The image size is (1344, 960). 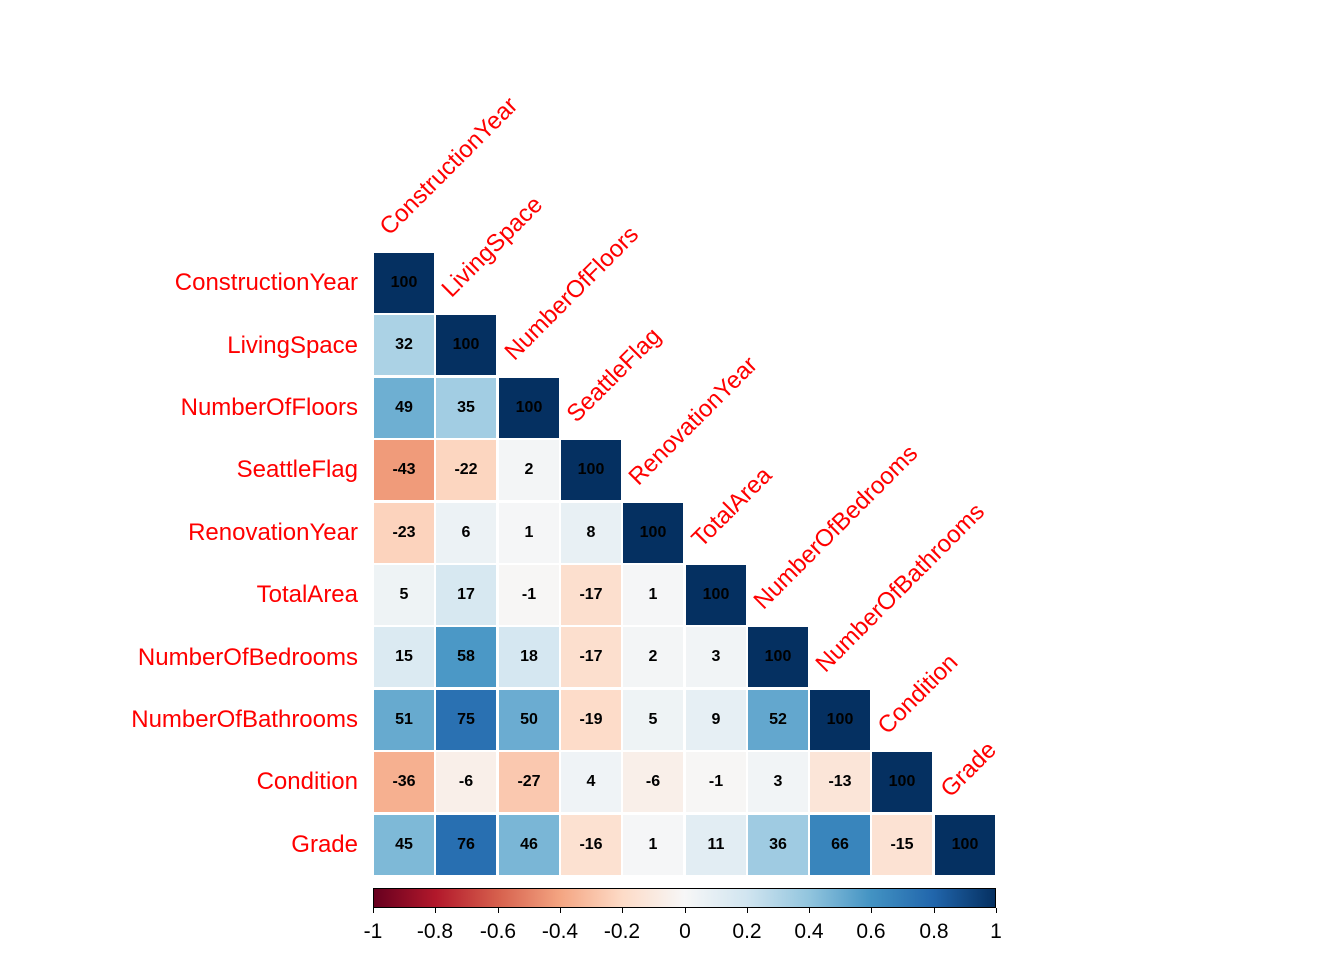 I want to click on matrix-cell-Condition-NumberOfFloors: -27, so click(x=529, y=782).